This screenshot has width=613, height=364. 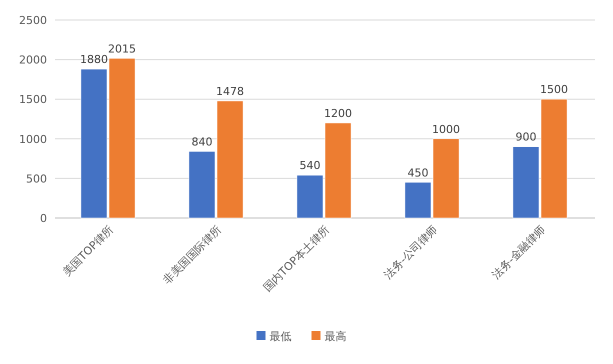 I want to click on y-tick-label: 2500, so click(x=33, y=20).